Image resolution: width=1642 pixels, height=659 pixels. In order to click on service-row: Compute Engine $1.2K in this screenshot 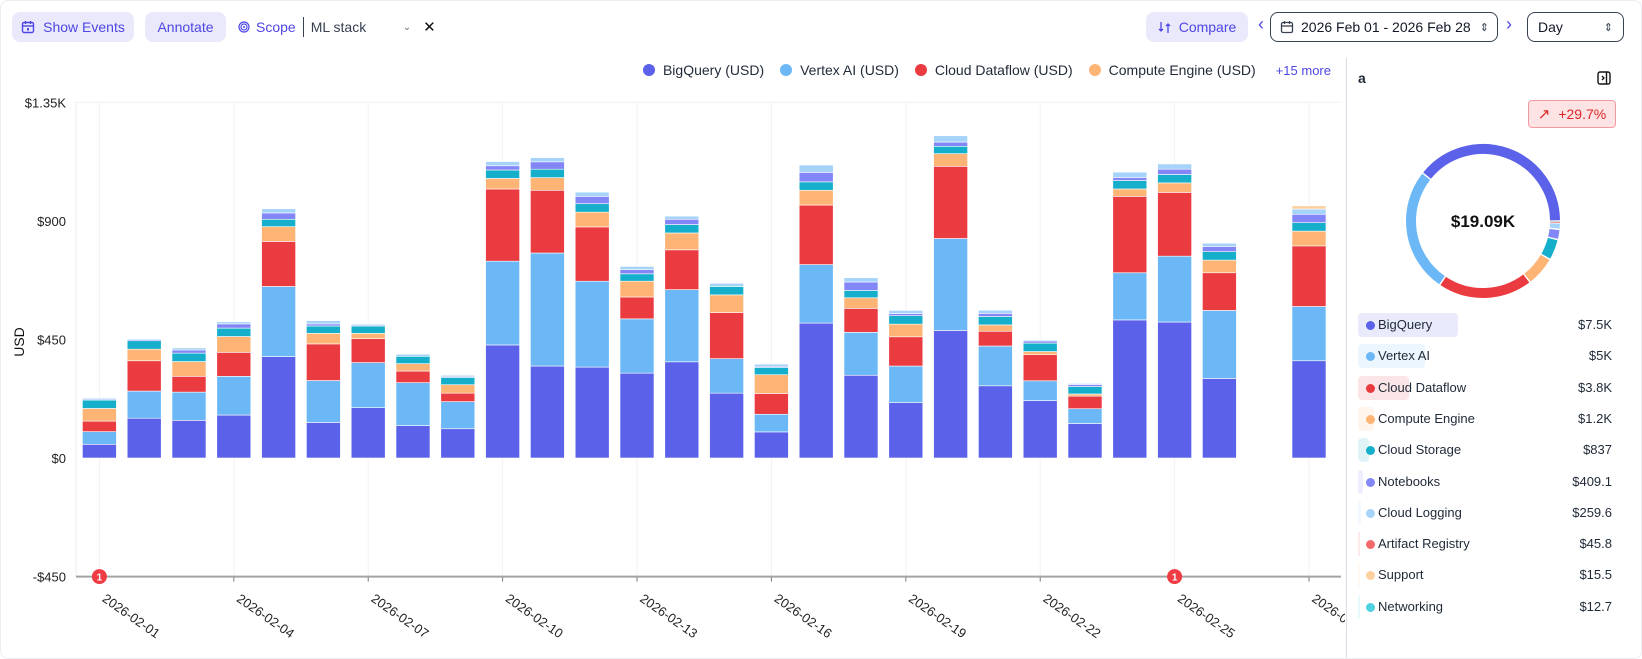, I will do `click(1485, 418)`.